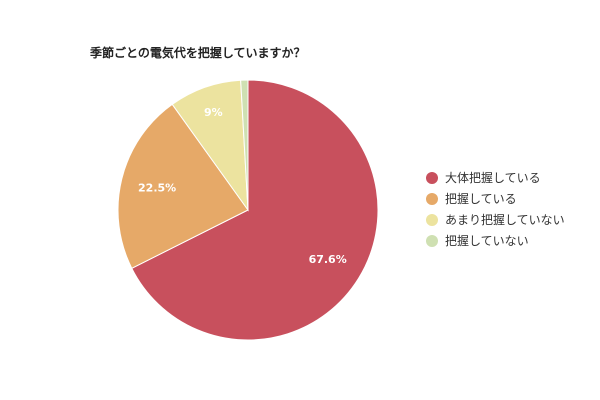 The width and height of the screenshot is (600, 400). Describe the element at coordinates (493, 177) in the screenshot. I see `legend-label-1: 大体把握している` at that location.